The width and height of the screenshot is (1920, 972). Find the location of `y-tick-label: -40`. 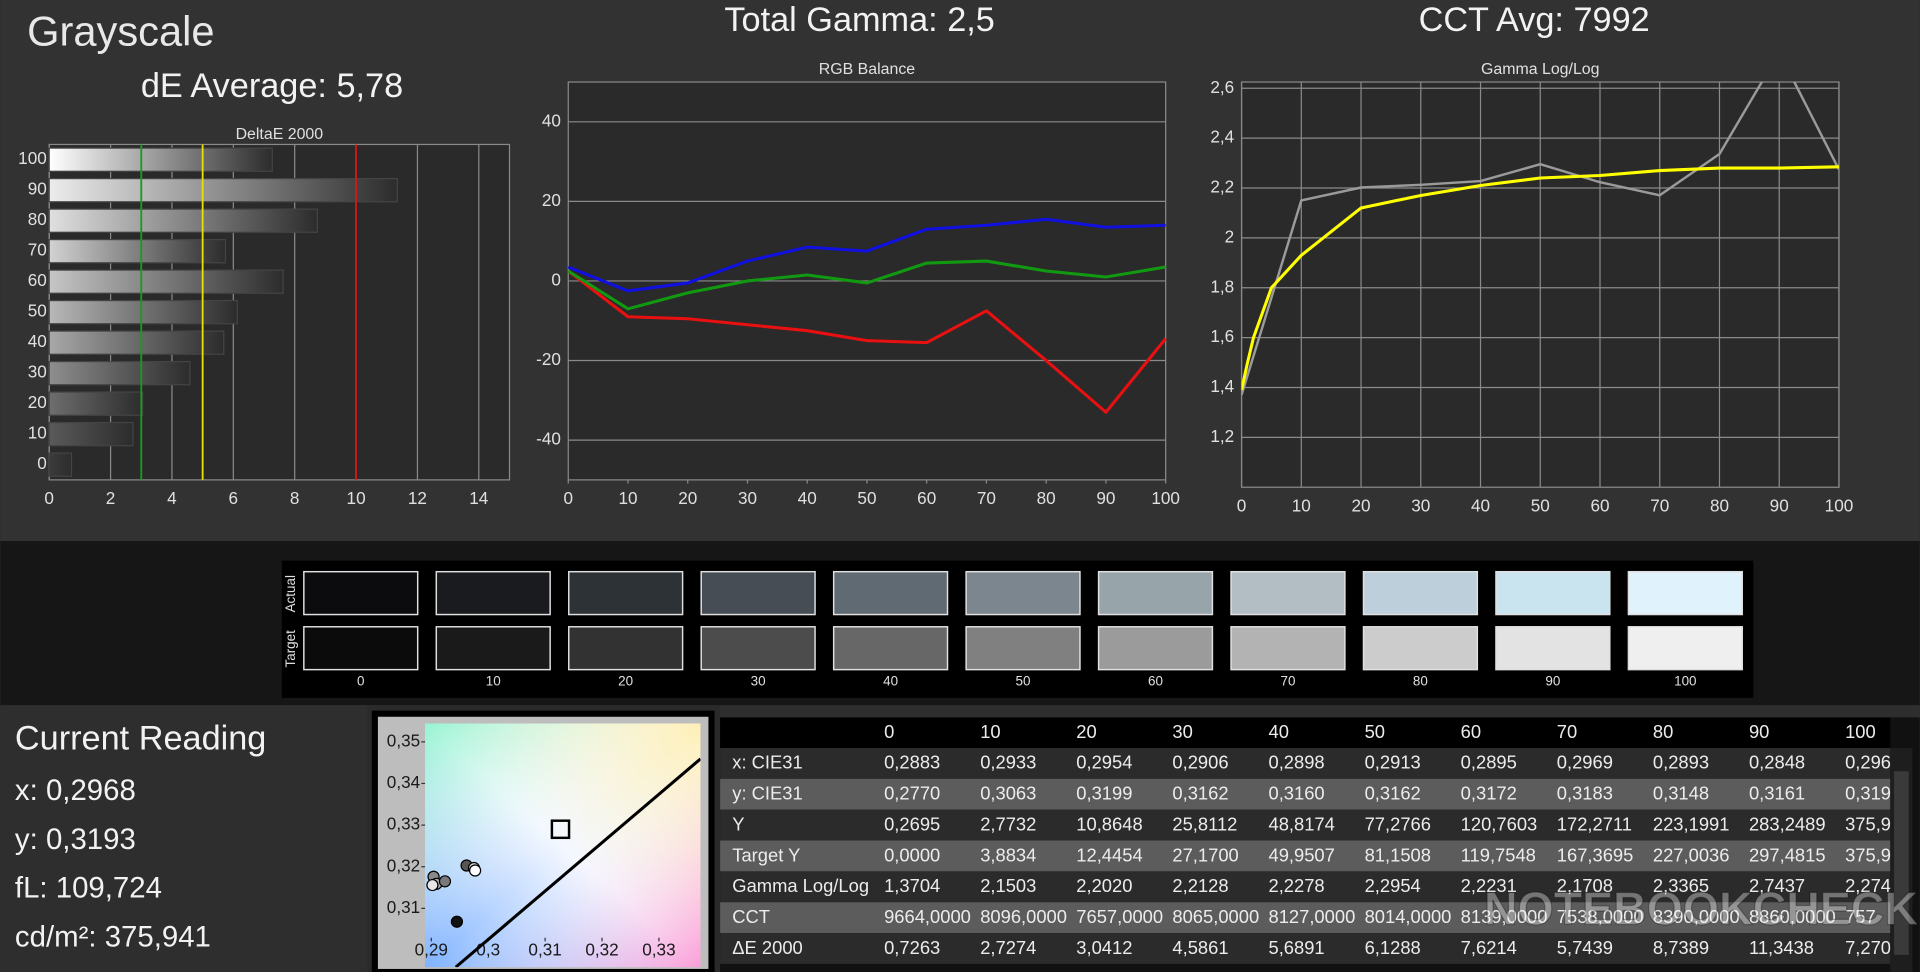

y-tick-label: -40 is located at coordinates (548, 439).